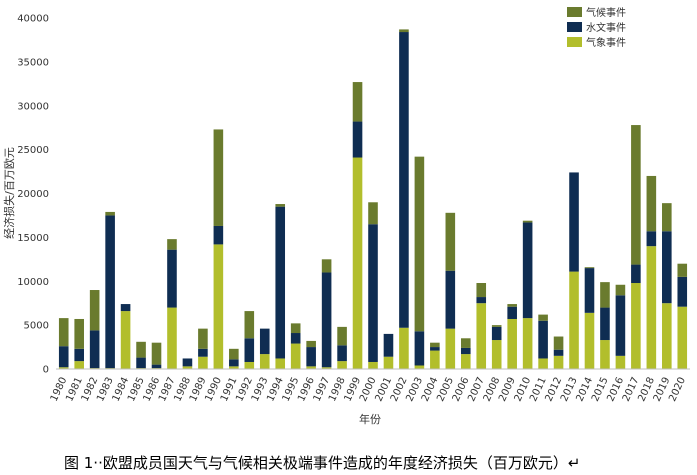 The width and height of the screenshot is (697, 475). What do you see at coordinates (606, 12) in the screenshot?
I see `legend-label: 气候事件` at bounding box center [606, 12].